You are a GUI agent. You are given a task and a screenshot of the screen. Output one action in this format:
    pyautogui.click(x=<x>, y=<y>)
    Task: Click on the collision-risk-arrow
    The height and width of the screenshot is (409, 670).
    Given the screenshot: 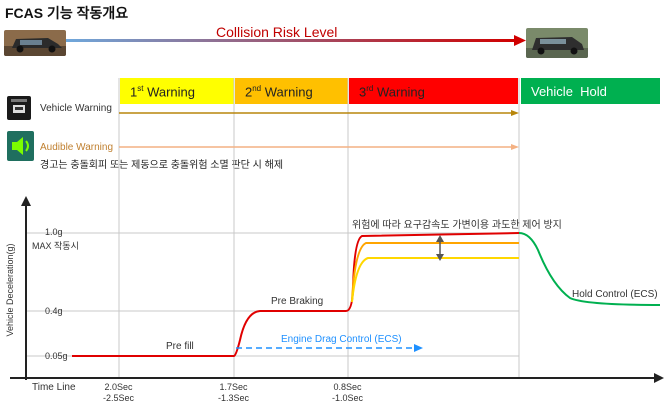 What is the action you would take?
    pyautogui.click(x=296, y=40)
    